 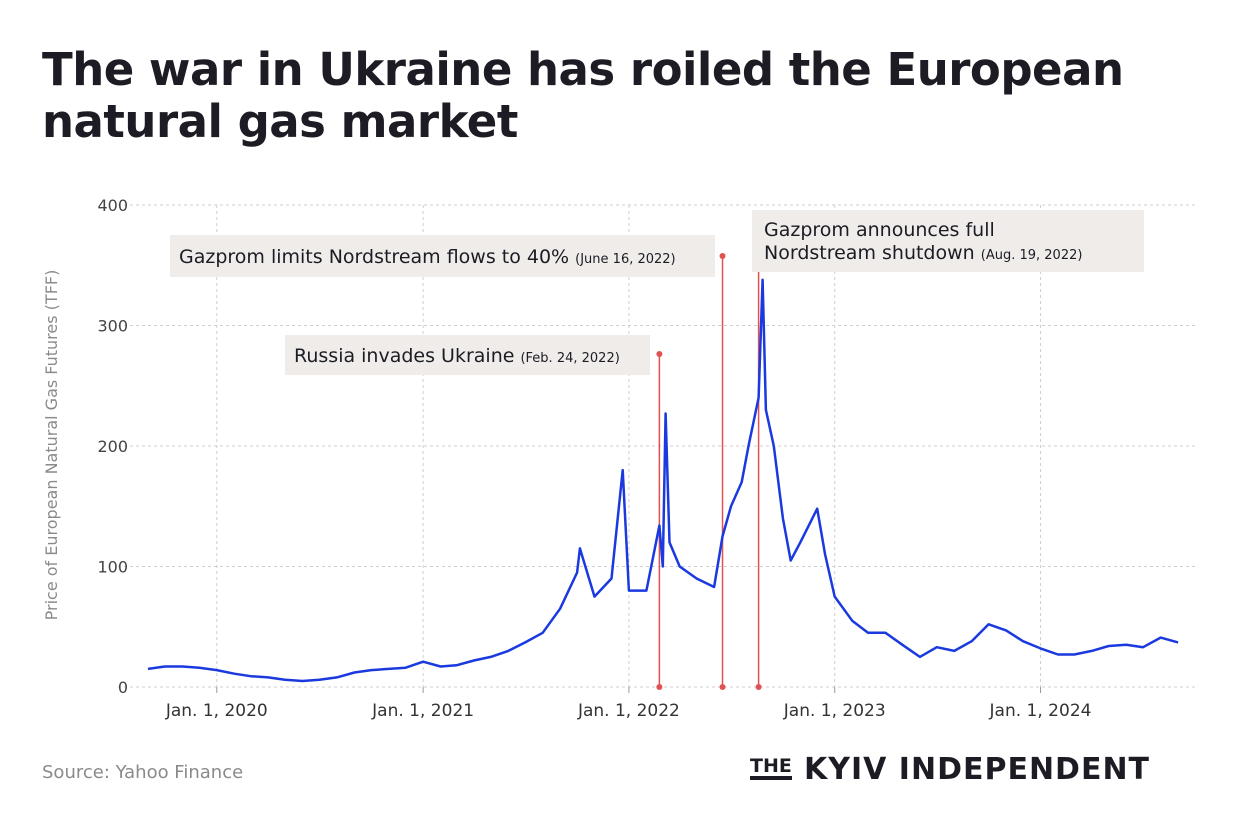 What do you see at coordinates (628, 711) in the screenshot?
I see `x-tick-label: Jan. 1, 2022` at bounding box center [628, 711].